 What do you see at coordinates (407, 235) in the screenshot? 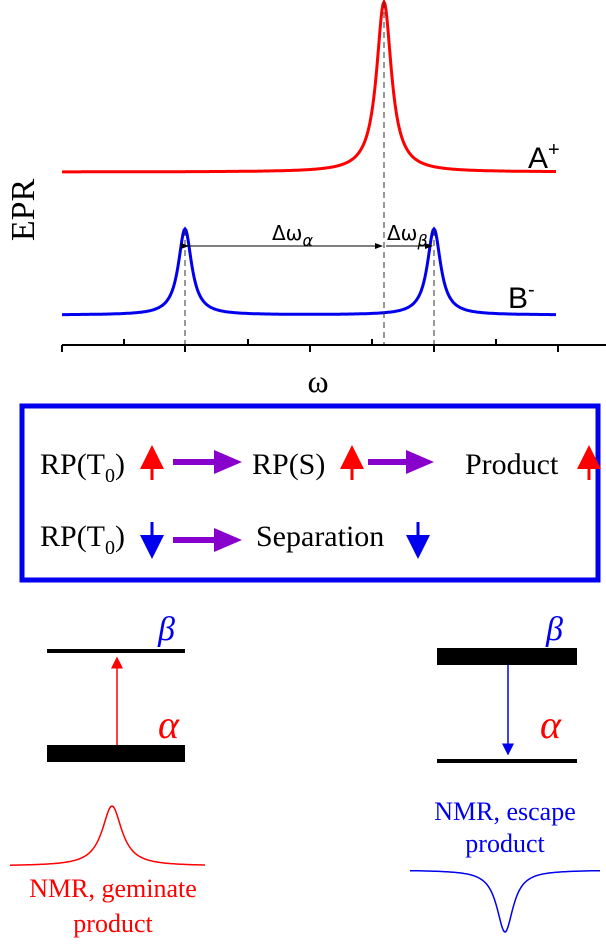
I see `delta-omega-beta: Δωβ` at bounding box center [407, 235].